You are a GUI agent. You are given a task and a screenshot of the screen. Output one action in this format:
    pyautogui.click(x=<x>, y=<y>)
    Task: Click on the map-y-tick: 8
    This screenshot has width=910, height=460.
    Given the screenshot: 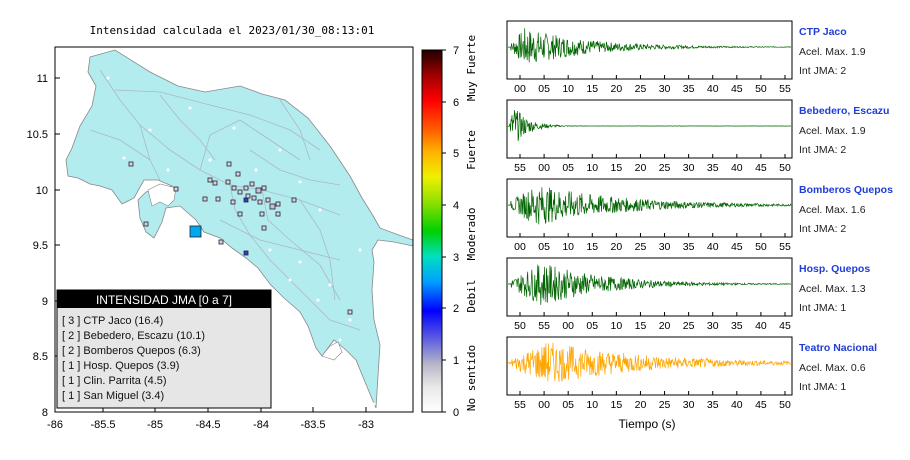 What is the action you would take?
    pyautogui.click(x=45, y=413)
    